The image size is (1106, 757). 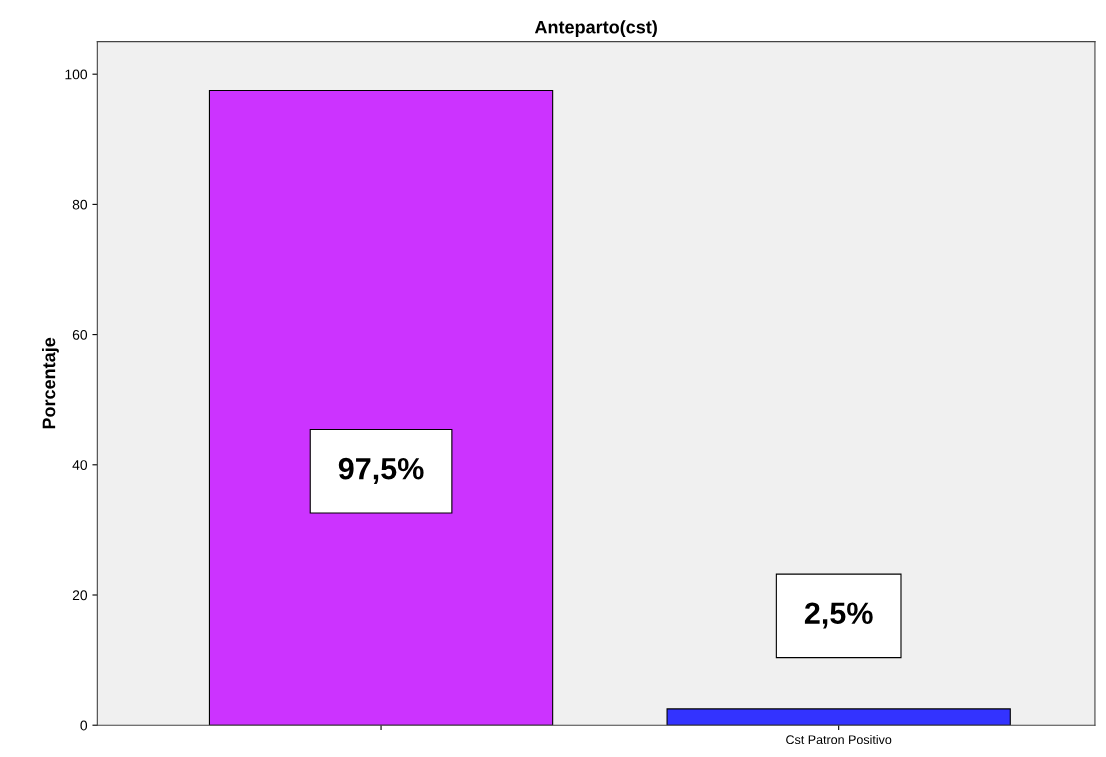 What do you see at coordinates (838, 615) in the screenshot?
I see `data-label: 2,5%` at bounding box center [838, 615].